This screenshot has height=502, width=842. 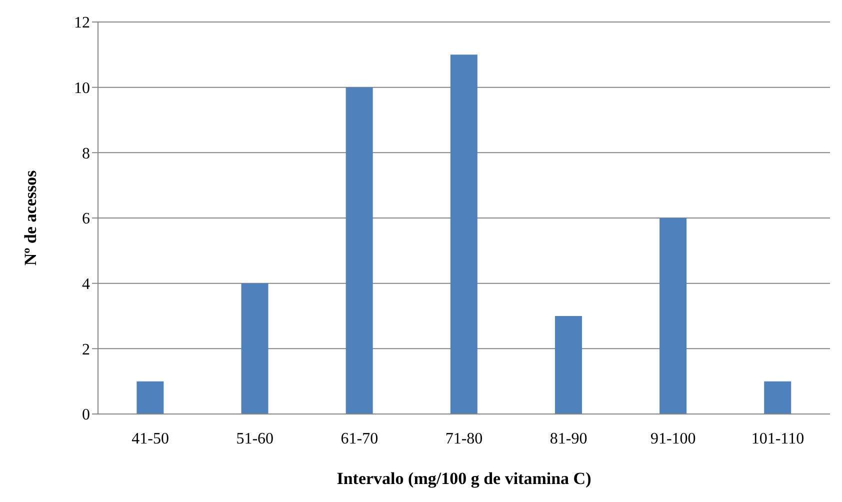 What do you see at coordinates (30, 218) in the screenshot?
I see `y-axis-title: Nº de acessos` at bounding box center [30, 218].